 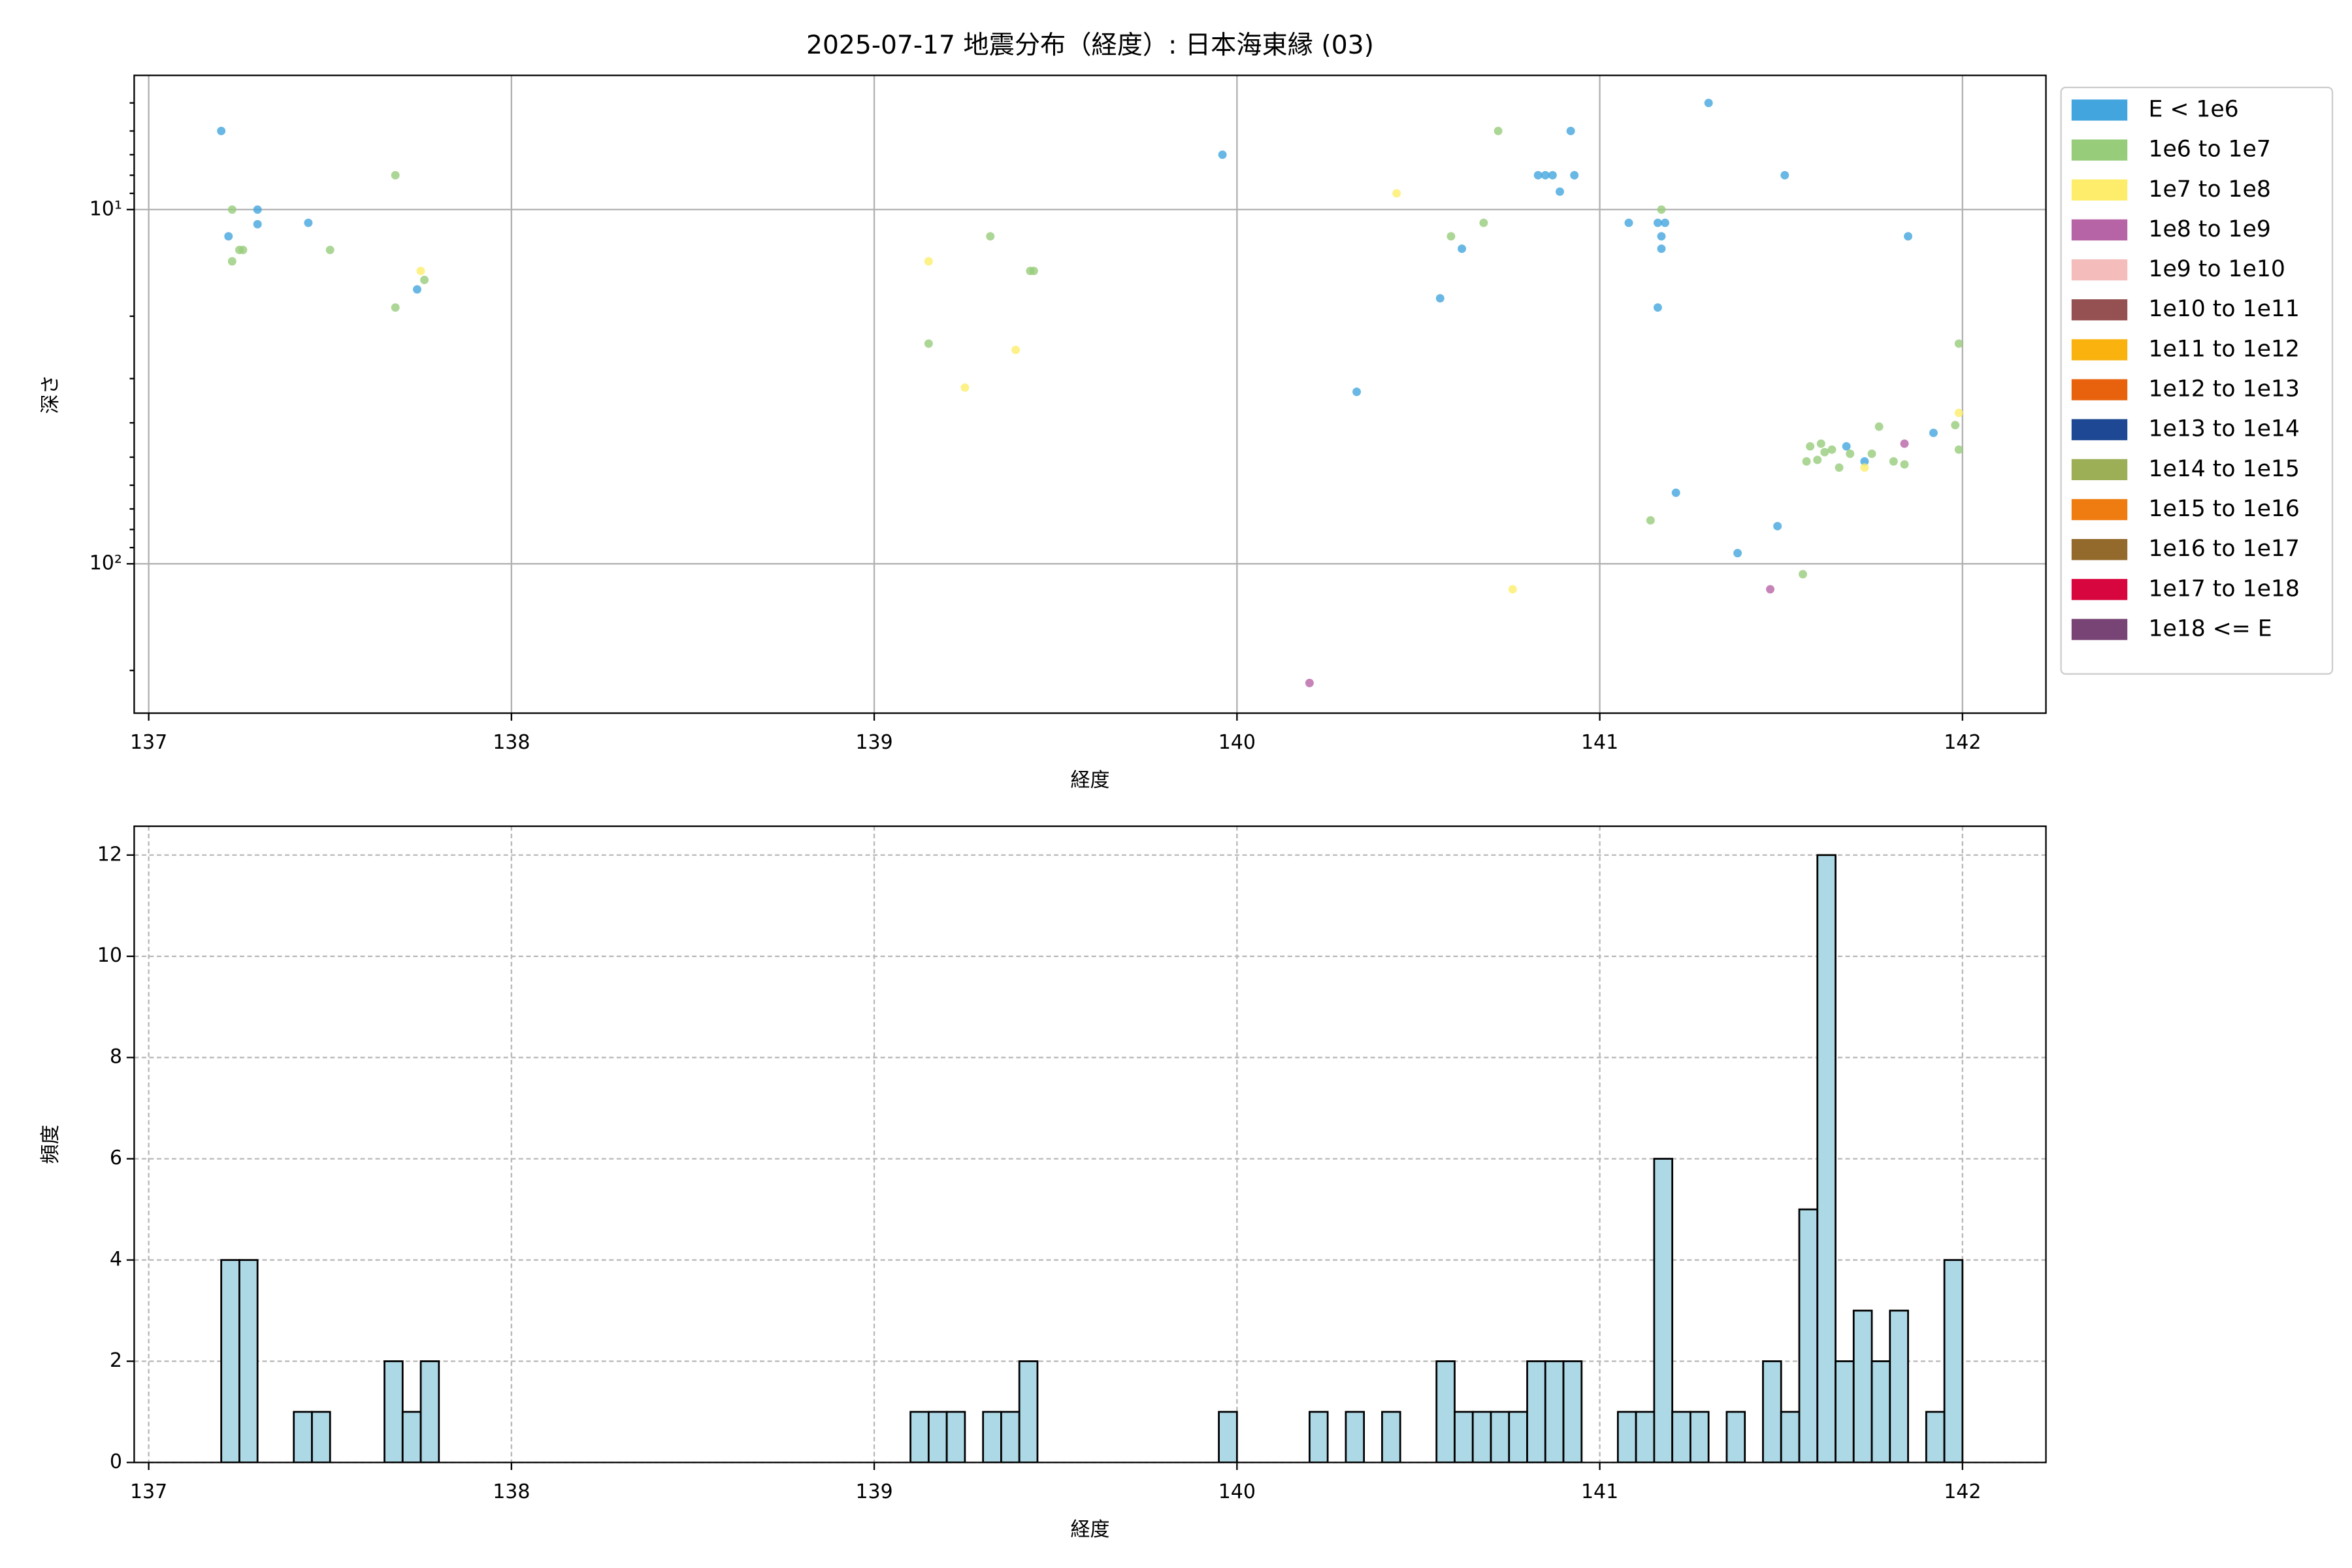 I want to click on legend-label: 1e12 to 1e13, so click(x=2223, y=389).